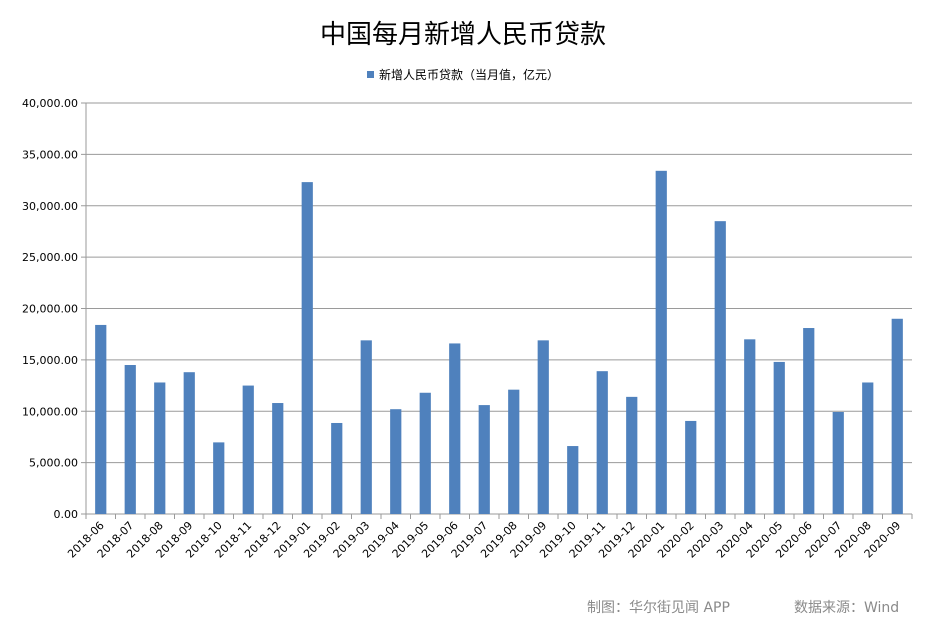 Image resolution: width=926 pixels, height=631 pixels. Describe the element at coordinates (66, 514) in the screenshot. I see `y-tick-label: 0.00` at that location.